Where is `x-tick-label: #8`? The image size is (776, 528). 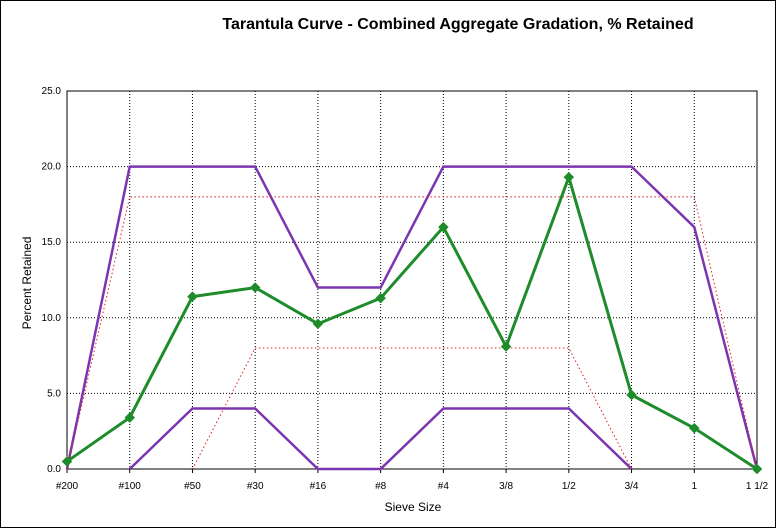
x-tick-label: #8 is located at coordinates (381, 486).